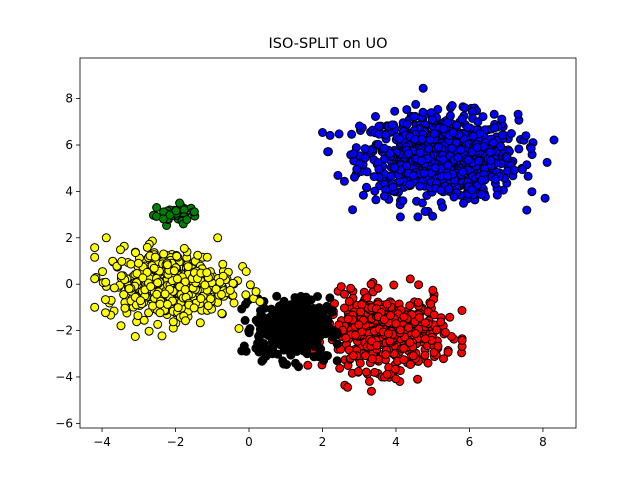 This screenshot has width=640, height=480. Describe the element at coordinates (64, 423) in the screenshot. I see `y-tick-label: −6` at that location.